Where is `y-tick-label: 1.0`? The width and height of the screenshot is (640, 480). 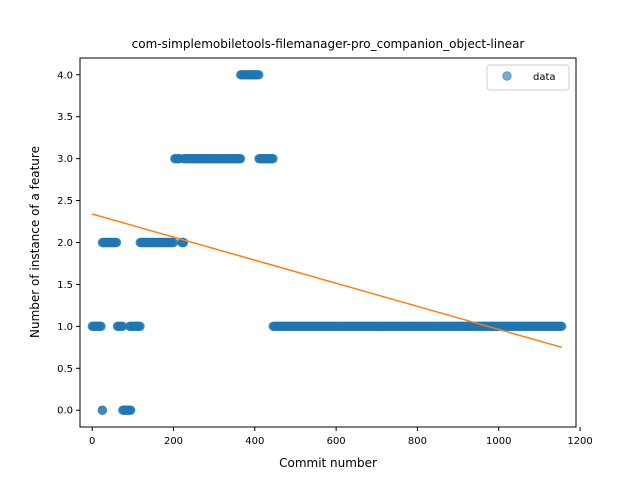
y-tick-label: 1.0 is located at coordinates (65, 327).